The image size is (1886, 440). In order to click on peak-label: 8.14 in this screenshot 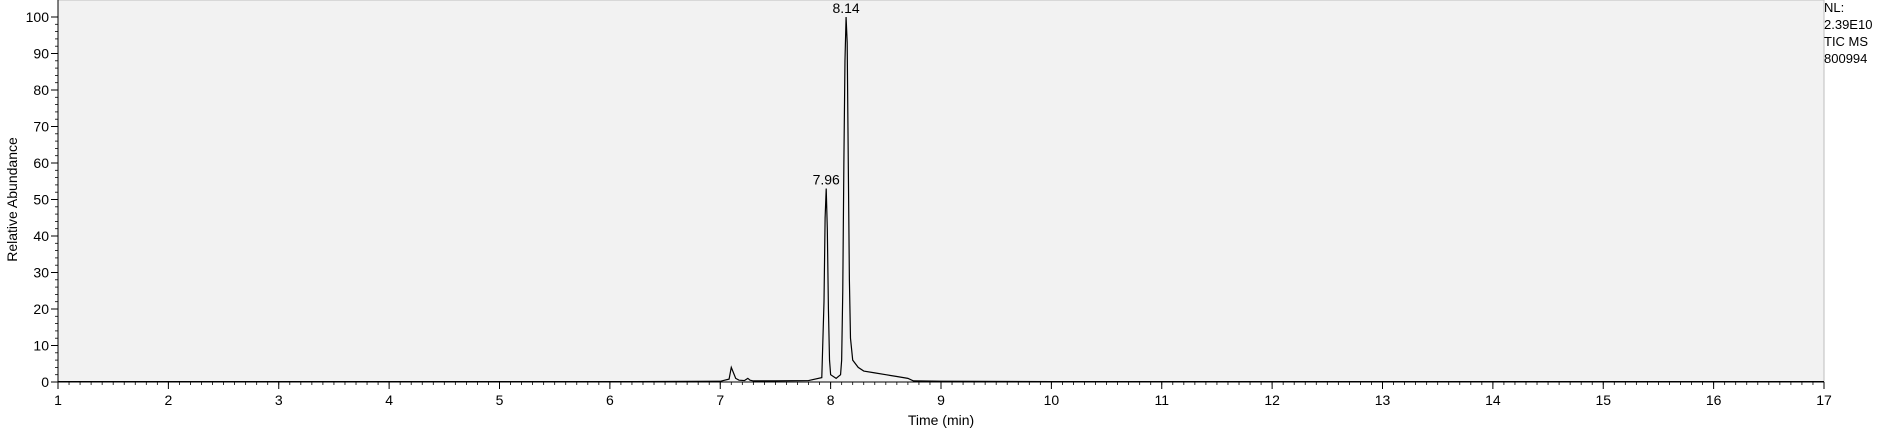, I will do `click(845, 8)`.